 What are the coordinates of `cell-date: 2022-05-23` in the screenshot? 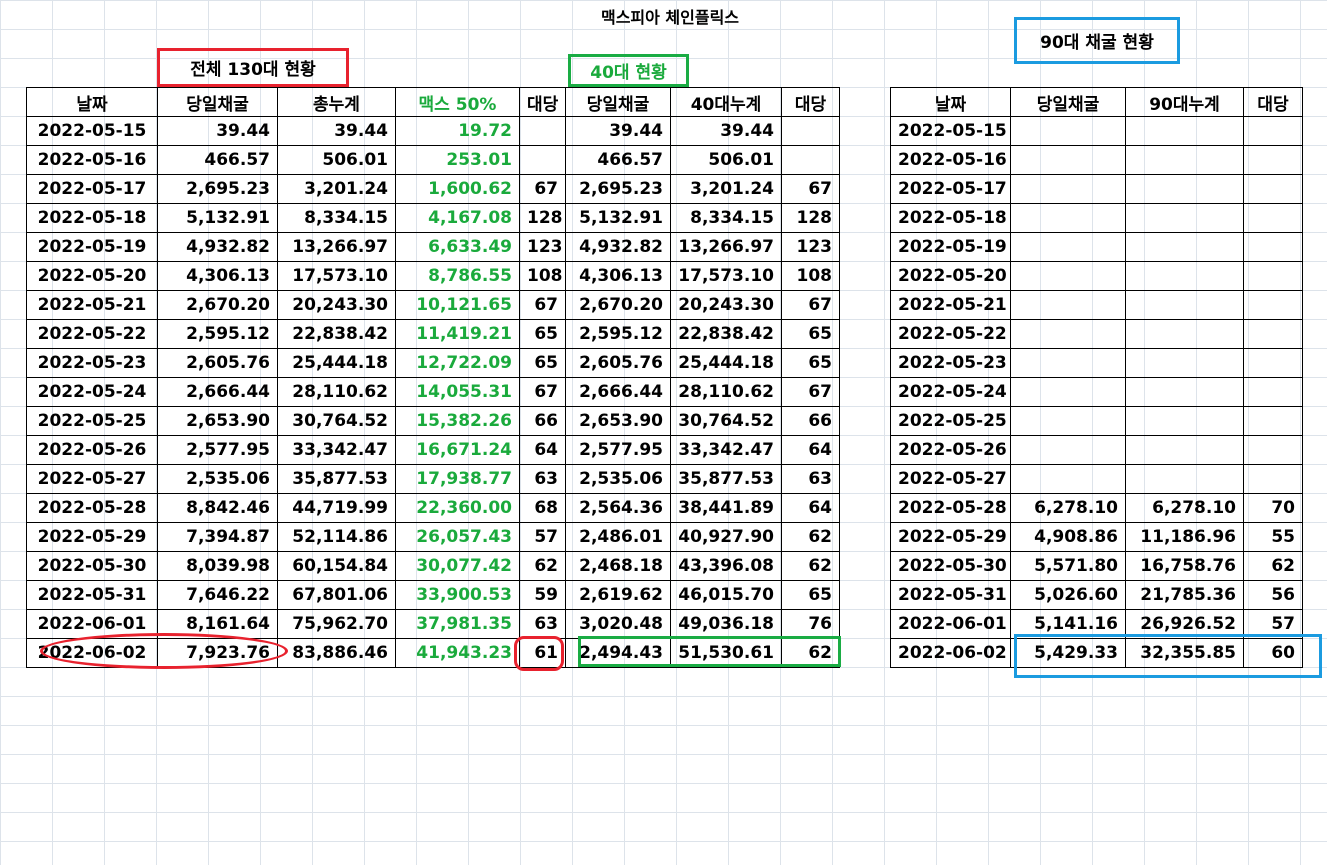 It's located at (92, 363).